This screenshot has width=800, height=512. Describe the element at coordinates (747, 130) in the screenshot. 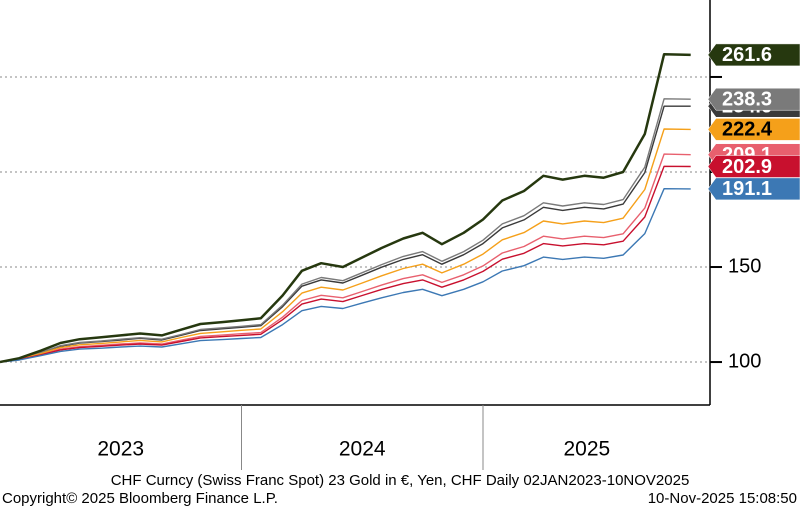

I see `value-label: 222.4` at that location.